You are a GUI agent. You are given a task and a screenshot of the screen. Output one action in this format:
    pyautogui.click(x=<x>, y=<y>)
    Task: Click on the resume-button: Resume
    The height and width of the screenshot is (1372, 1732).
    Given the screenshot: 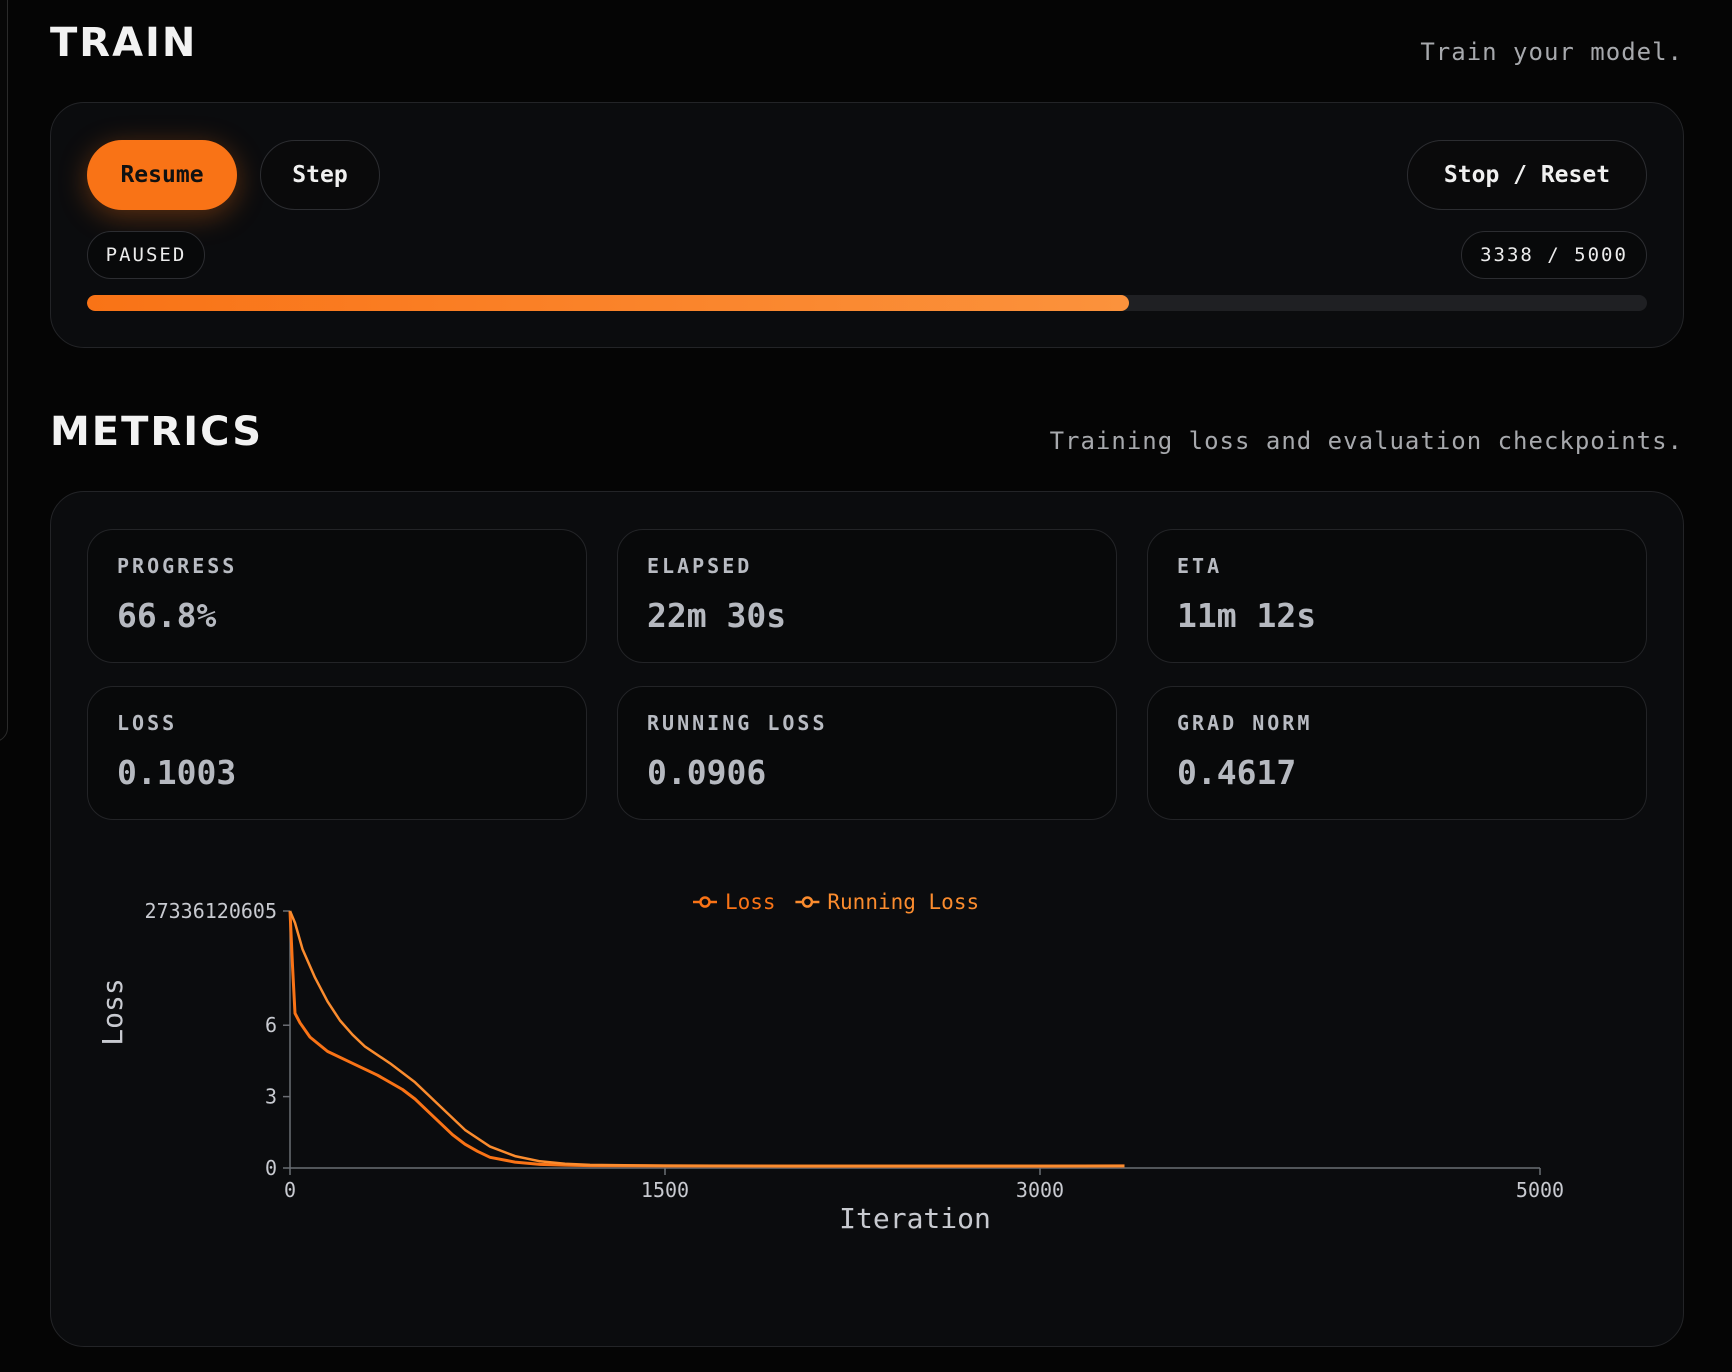 What is the action you would take?
    pyautogui.click(x=162, y=175)
    